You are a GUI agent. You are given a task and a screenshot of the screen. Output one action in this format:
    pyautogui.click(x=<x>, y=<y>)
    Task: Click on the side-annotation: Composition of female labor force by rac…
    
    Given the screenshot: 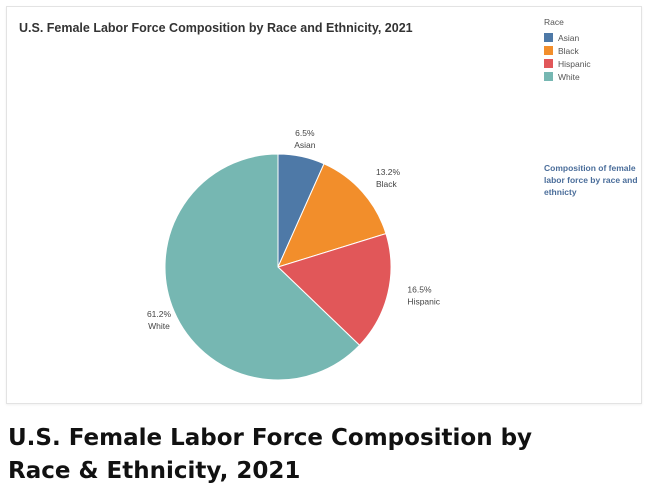 What is the action you would take?
    pyautogui.click(x=591, y=180)
    